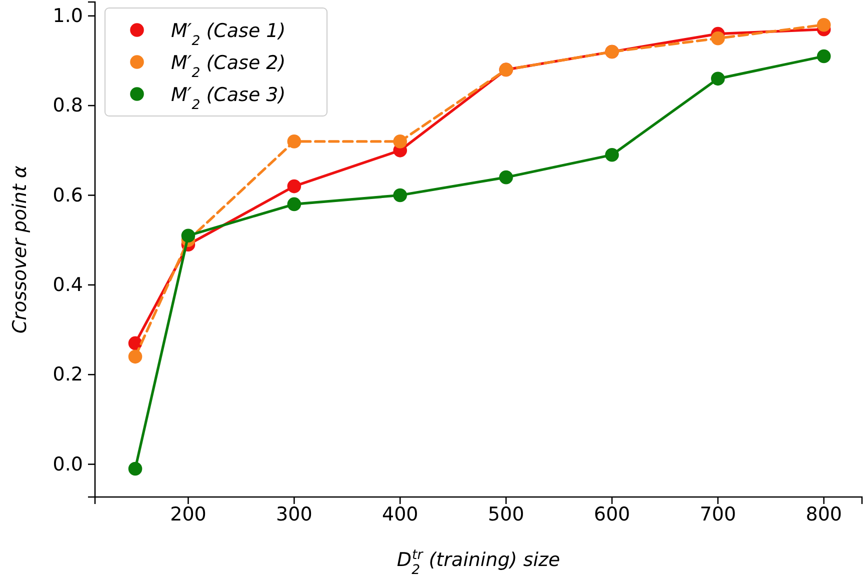 Image resolution: width=864 pixels, height=578 pixels. What do you see at coordinates (506, 514) in the screenshot?
I see `x-tick-label: 500` at bounding box center [506, 514].